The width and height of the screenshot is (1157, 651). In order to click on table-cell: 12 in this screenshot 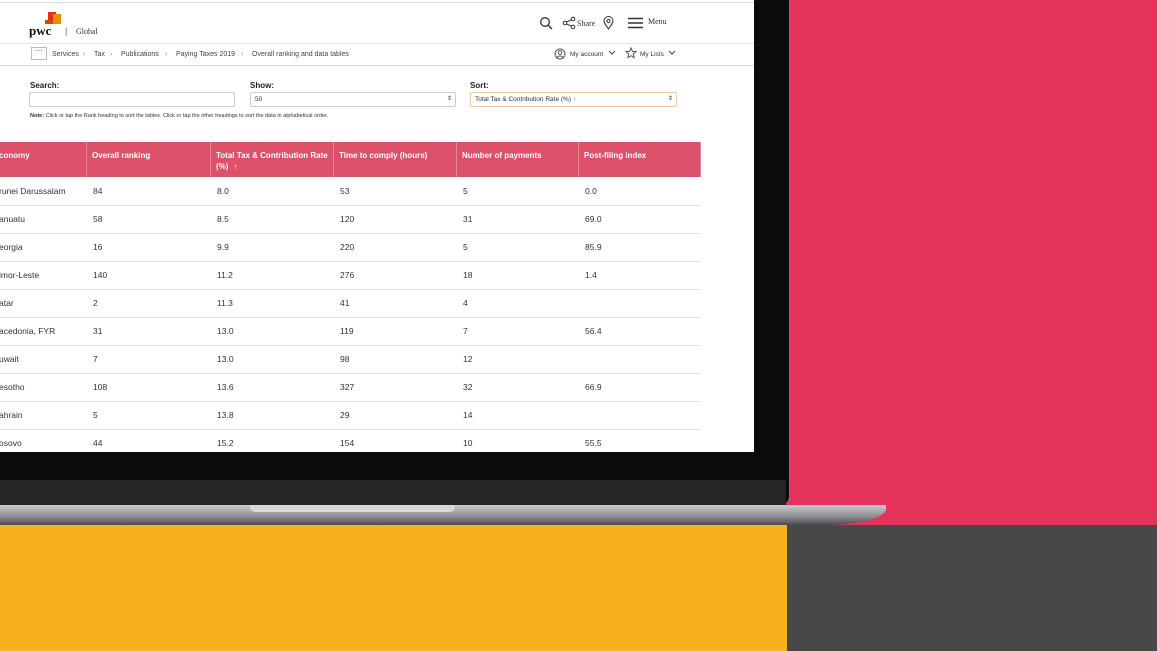, I will do `click(468, 359)`.